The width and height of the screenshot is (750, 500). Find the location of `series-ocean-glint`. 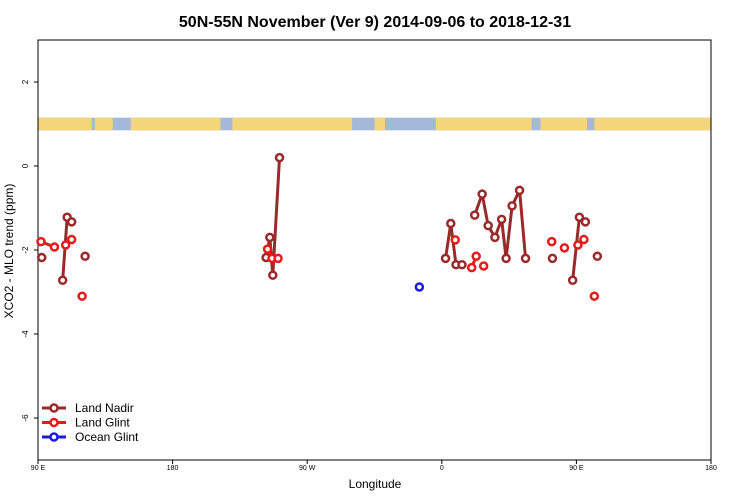

series-ocean-glint is located at coordinates (419, 287).